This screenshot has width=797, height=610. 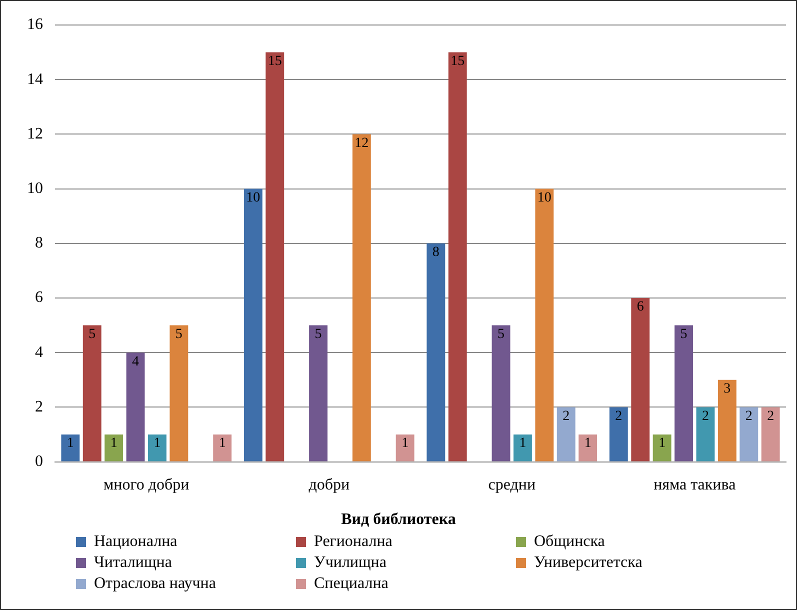 I want to click on y-tick-label: 8, so click(x=39, y=243).